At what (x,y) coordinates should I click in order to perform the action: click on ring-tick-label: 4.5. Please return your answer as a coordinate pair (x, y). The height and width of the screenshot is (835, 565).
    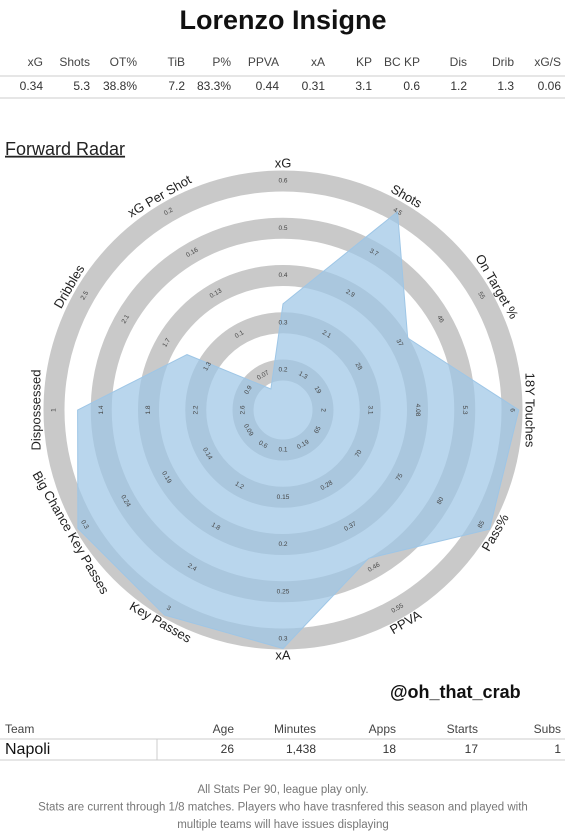
    Looking at the image, I should click on (398, 212).